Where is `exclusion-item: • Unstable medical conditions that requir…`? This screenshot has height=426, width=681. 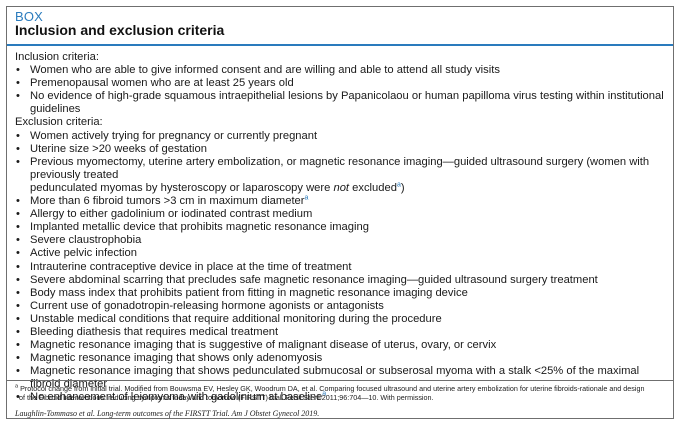 exclusion-item: • Unstable medical conditions that requir… is located at coordinates (229, 318).